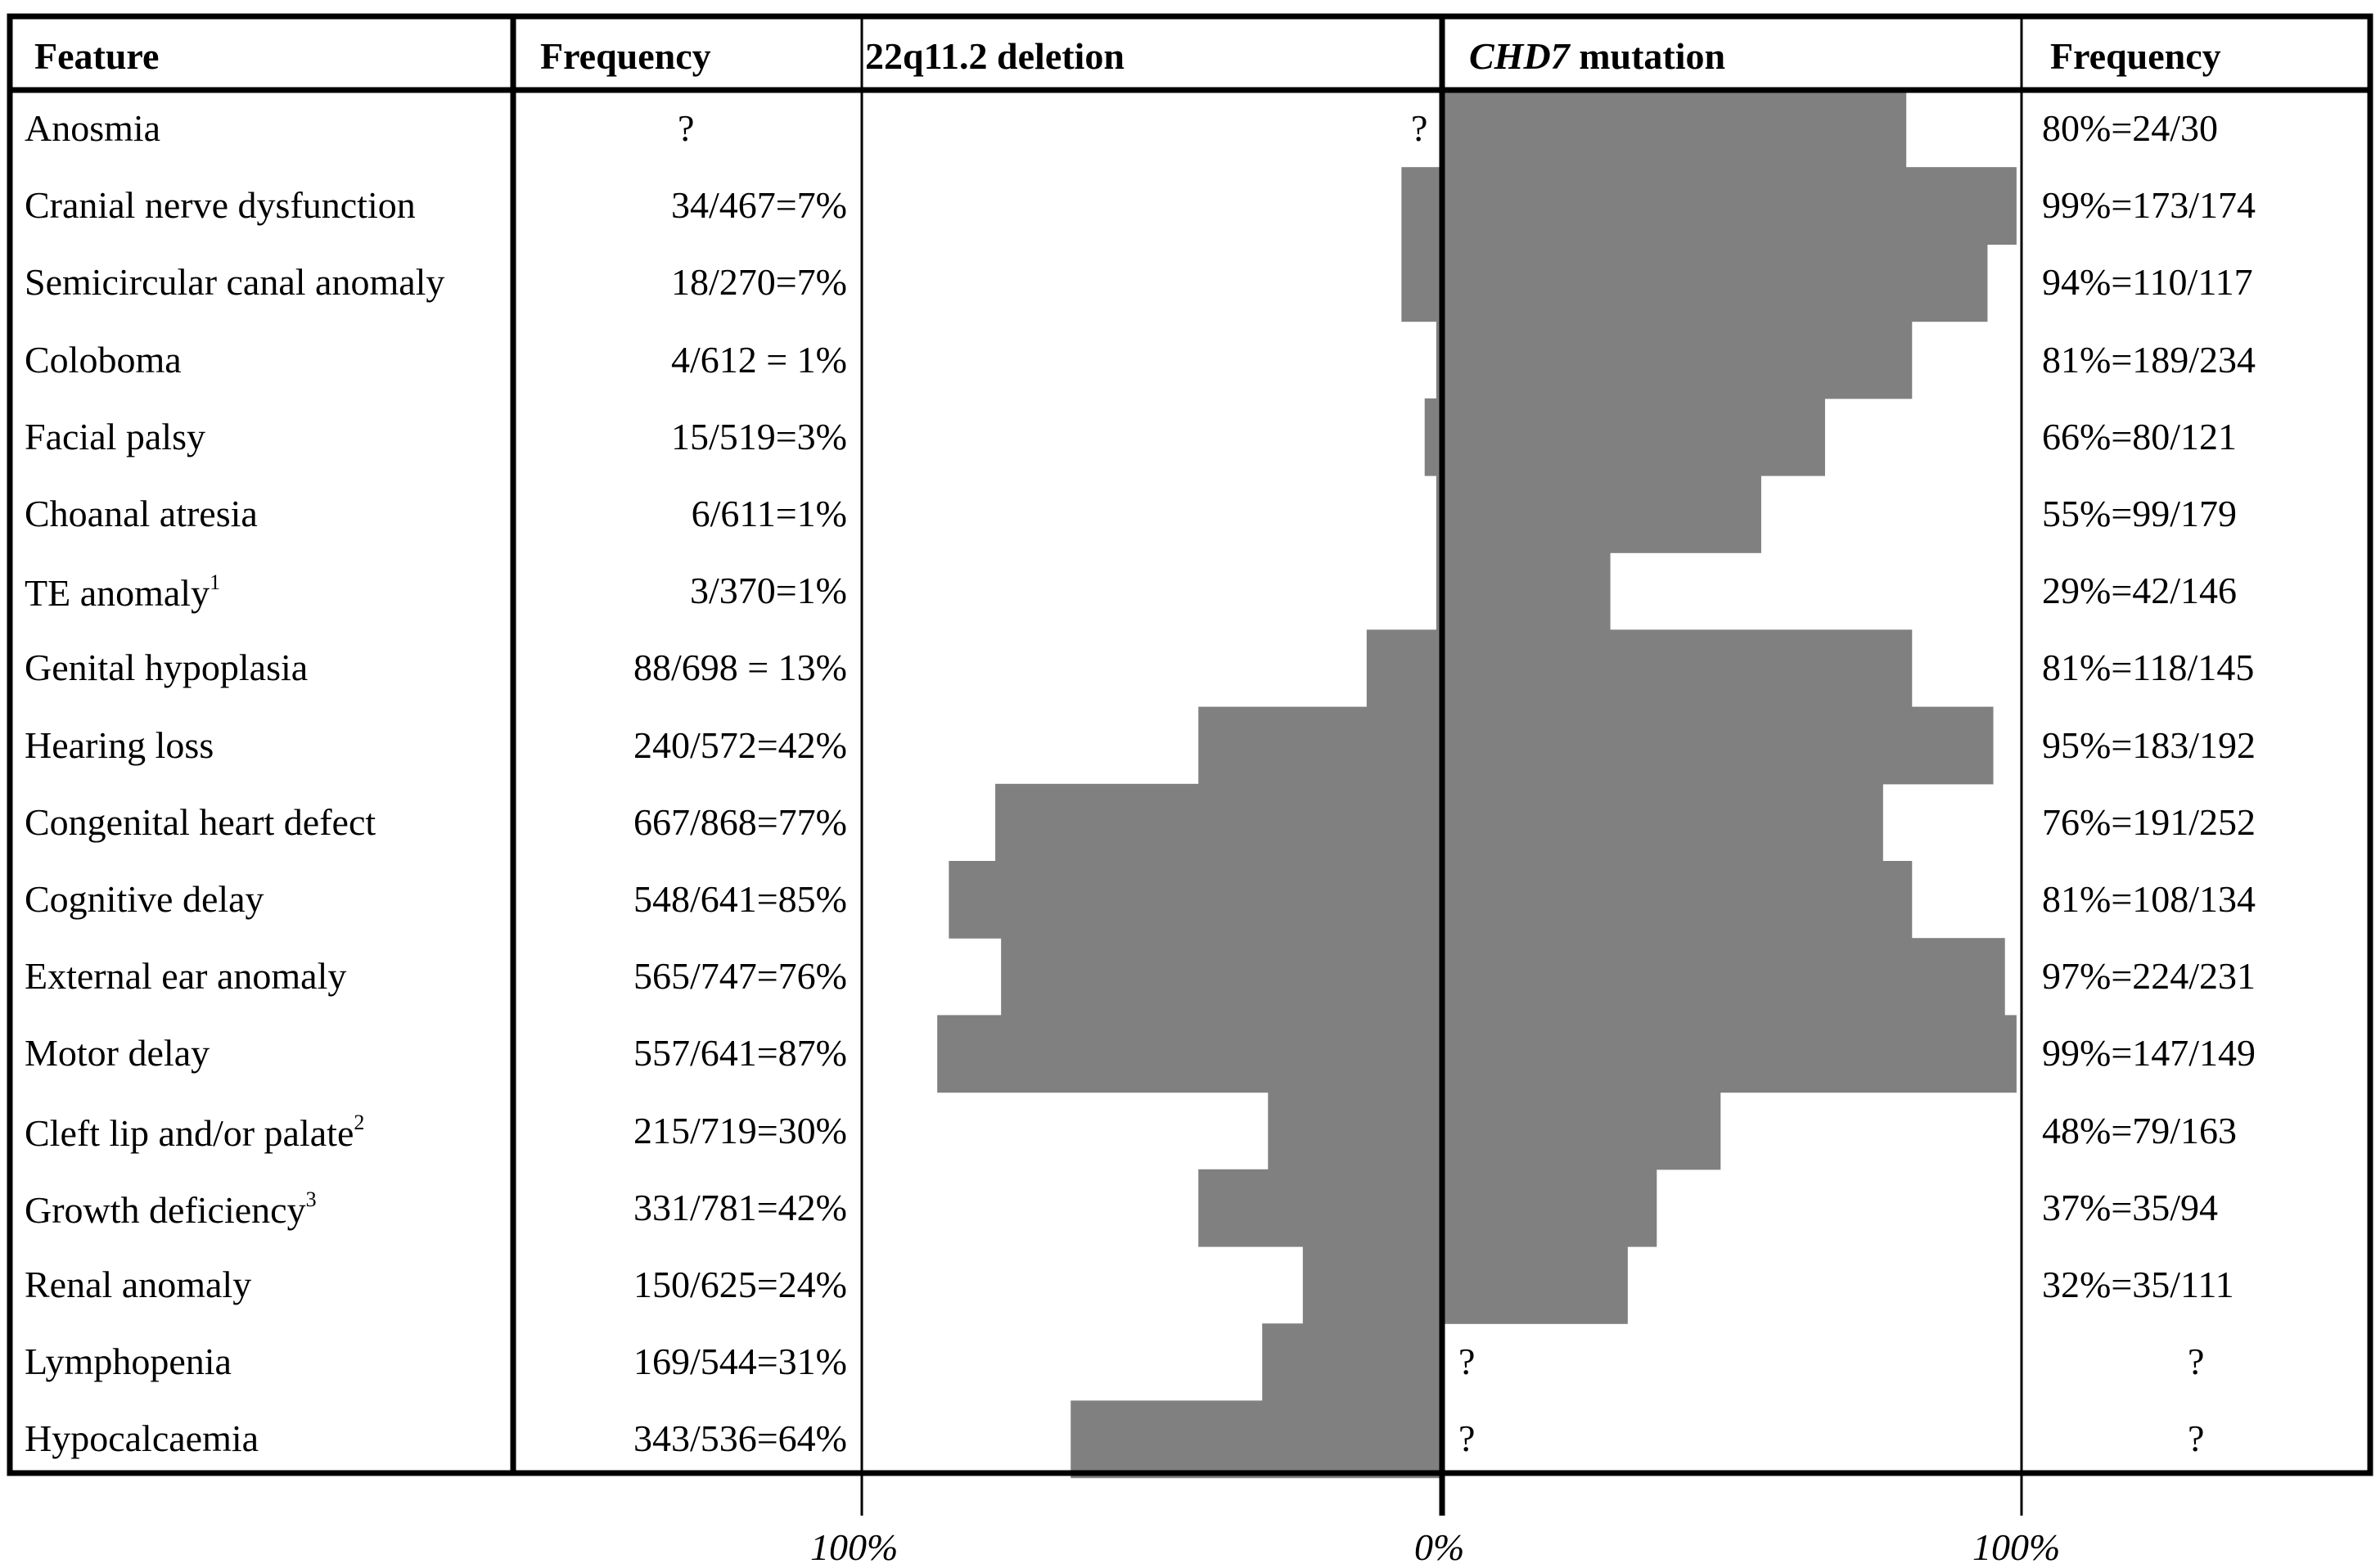 This screenshot has height=1568, width=2380. Describe the element at coordinates (2140, 1130) in the screenshot. I see `right-frequency-13: 48%=79/163` at that location.